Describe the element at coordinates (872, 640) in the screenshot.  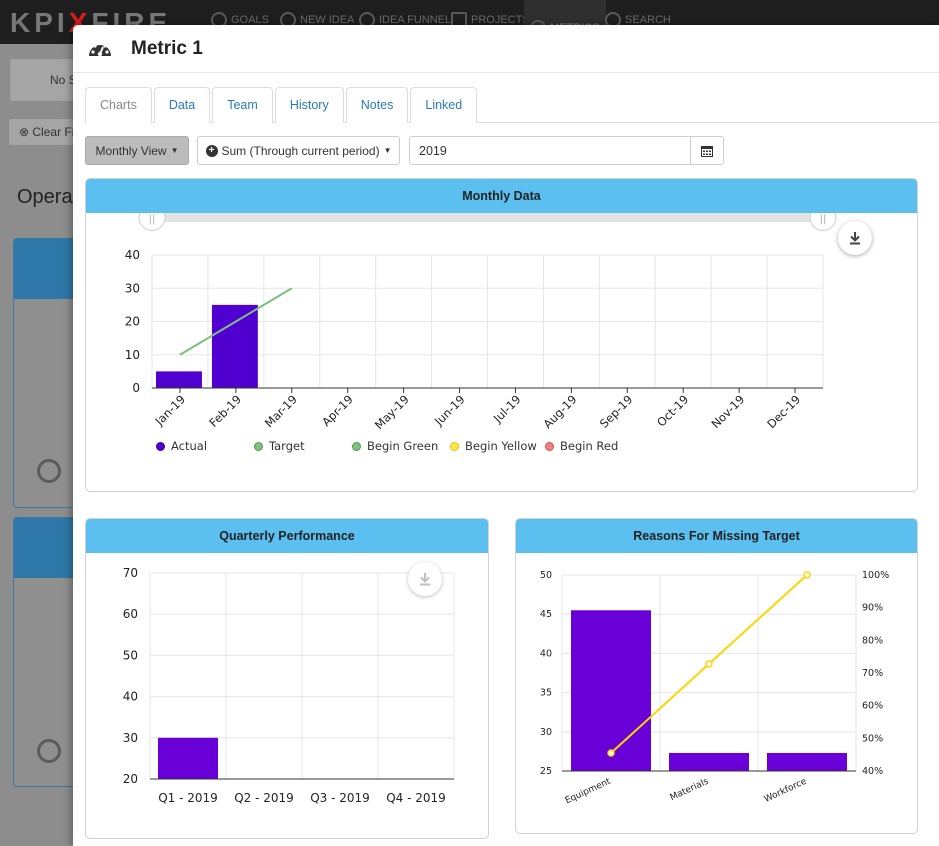
I see `y2-tick-label: 80%` at that location.